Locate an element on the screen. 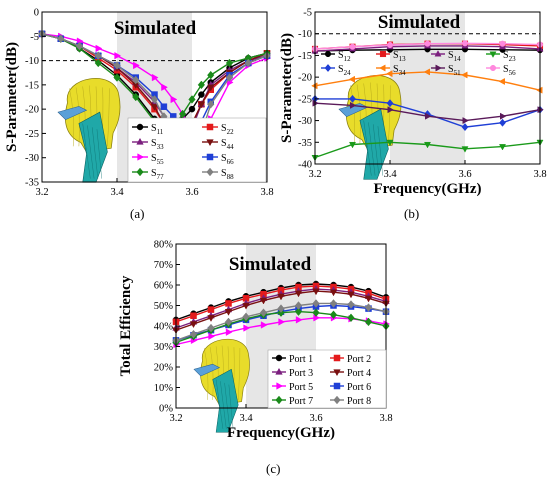  legend-label: S12 is located at coordinates (344, 56).